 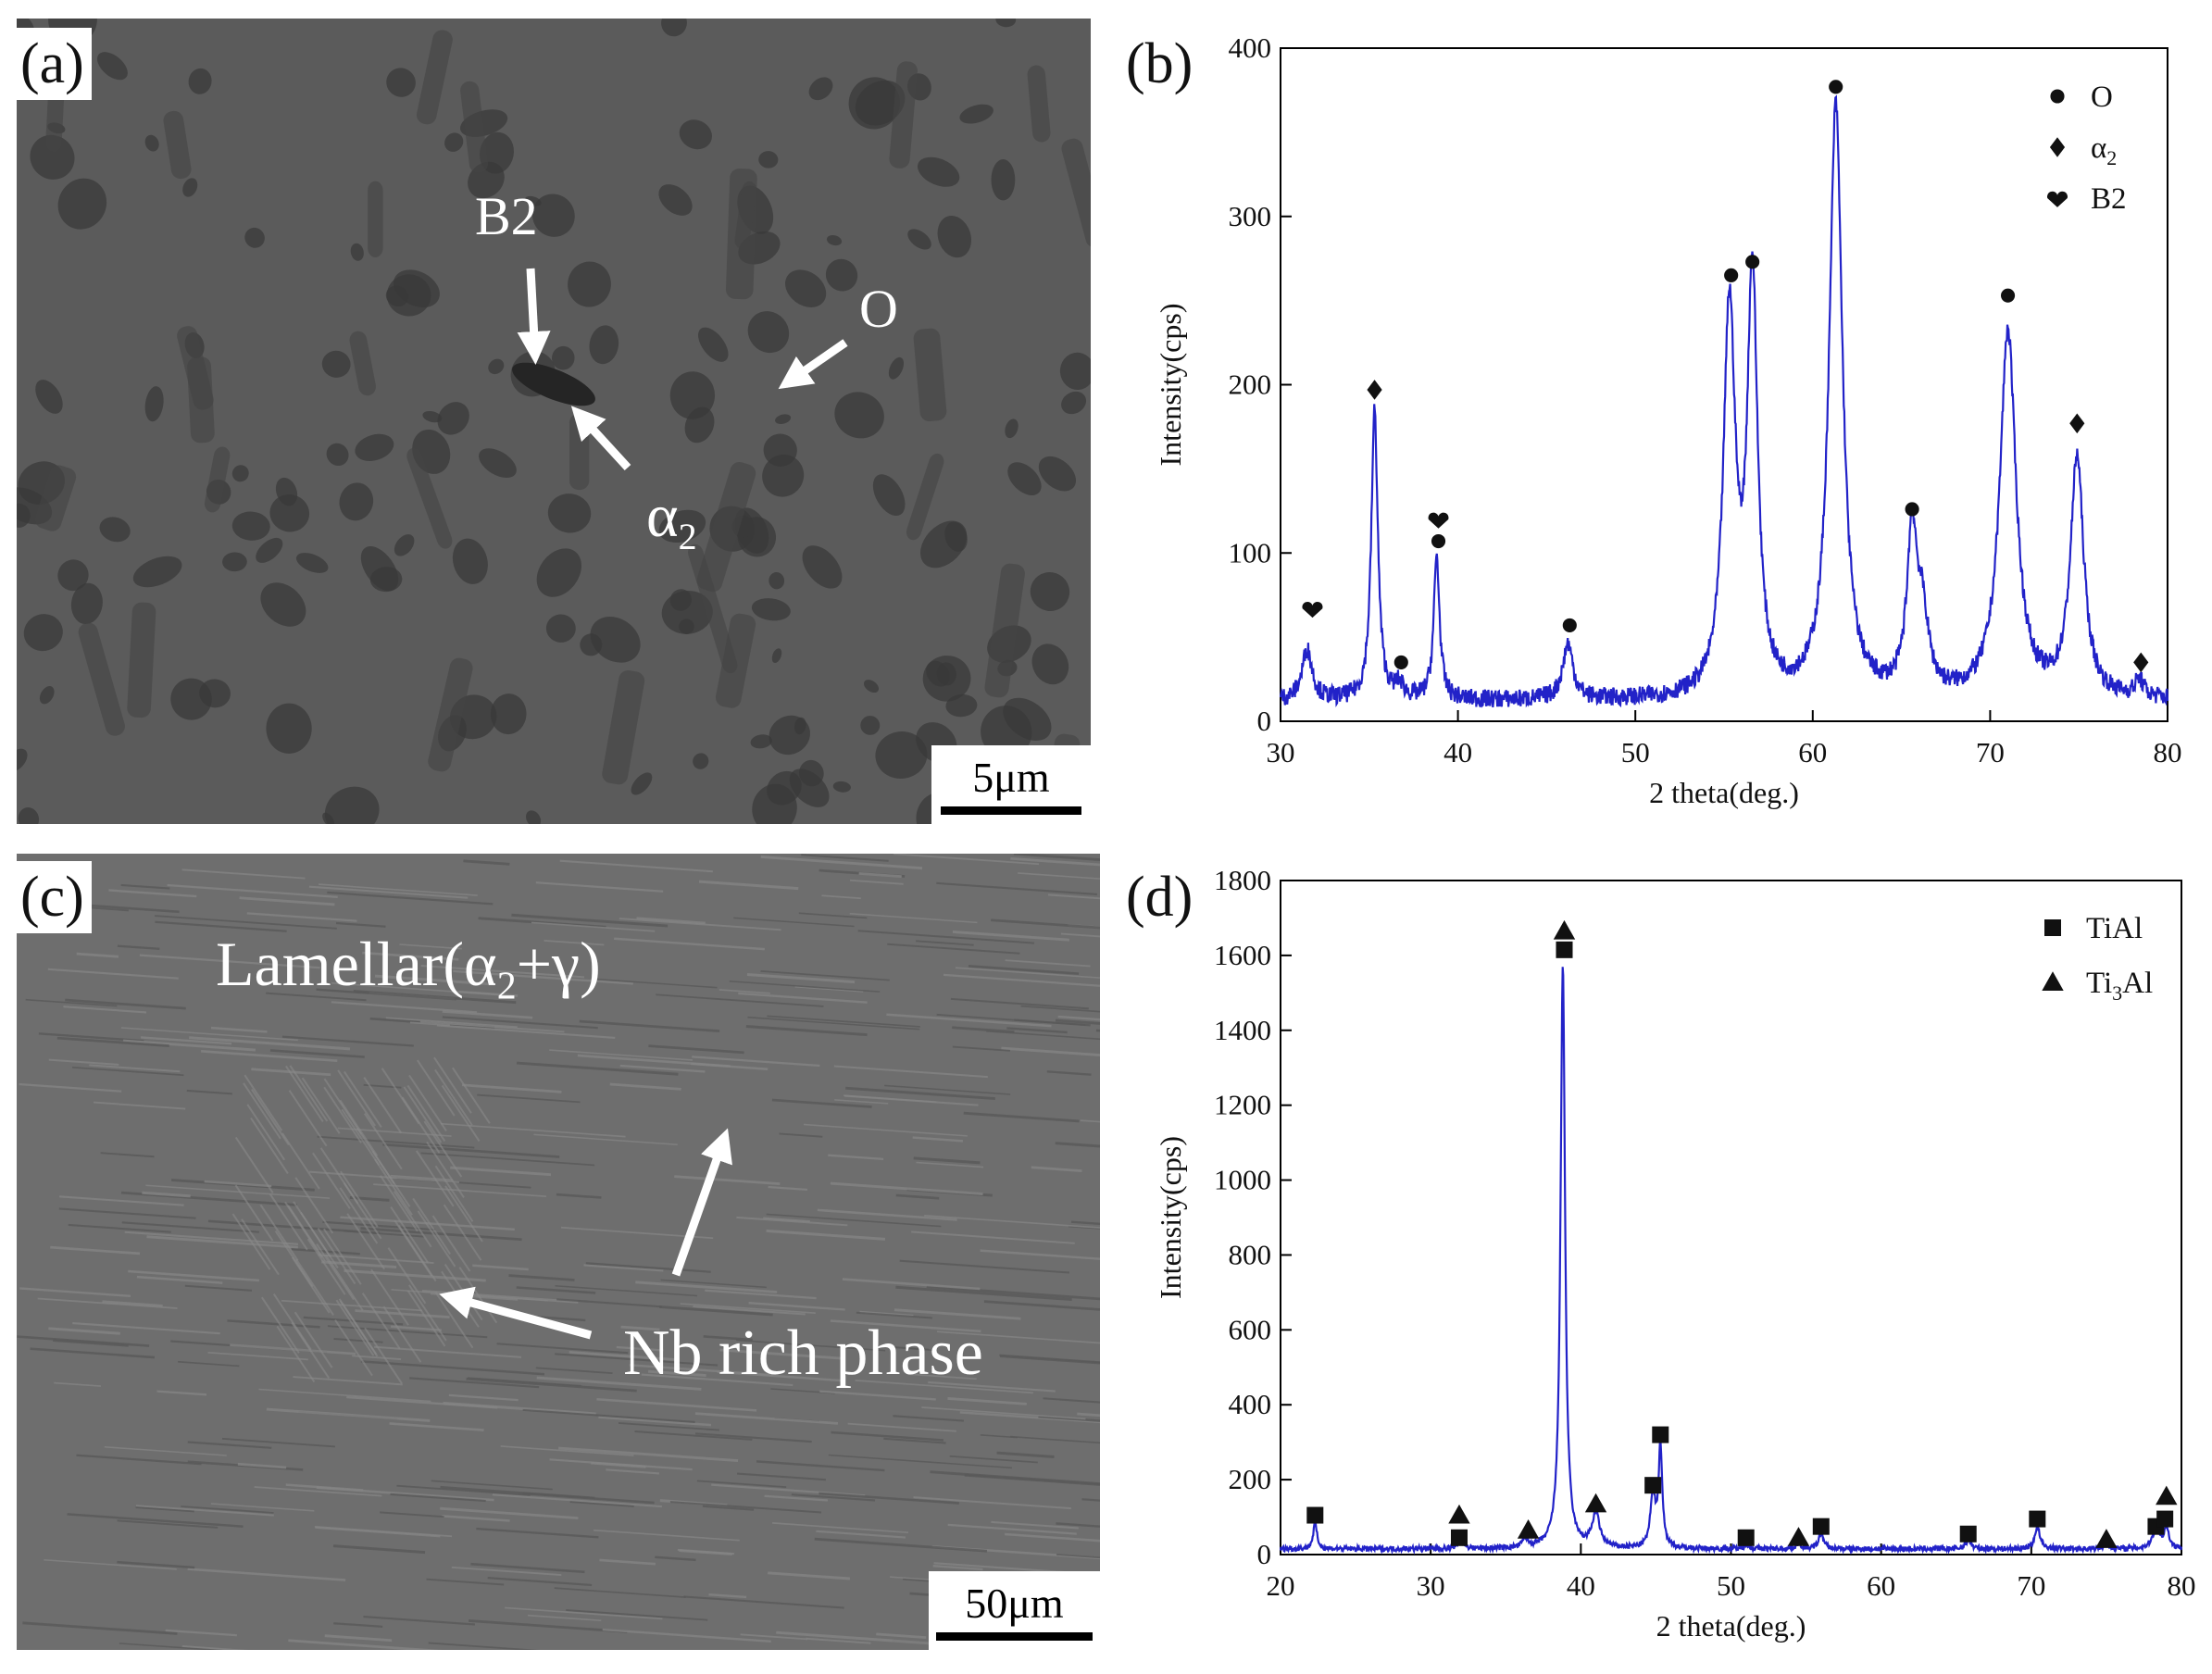 What do you see at coordinates (1458, 752) in the screenshot?
I see `x-tick-label: 40` at bounding box center [1458, 752].